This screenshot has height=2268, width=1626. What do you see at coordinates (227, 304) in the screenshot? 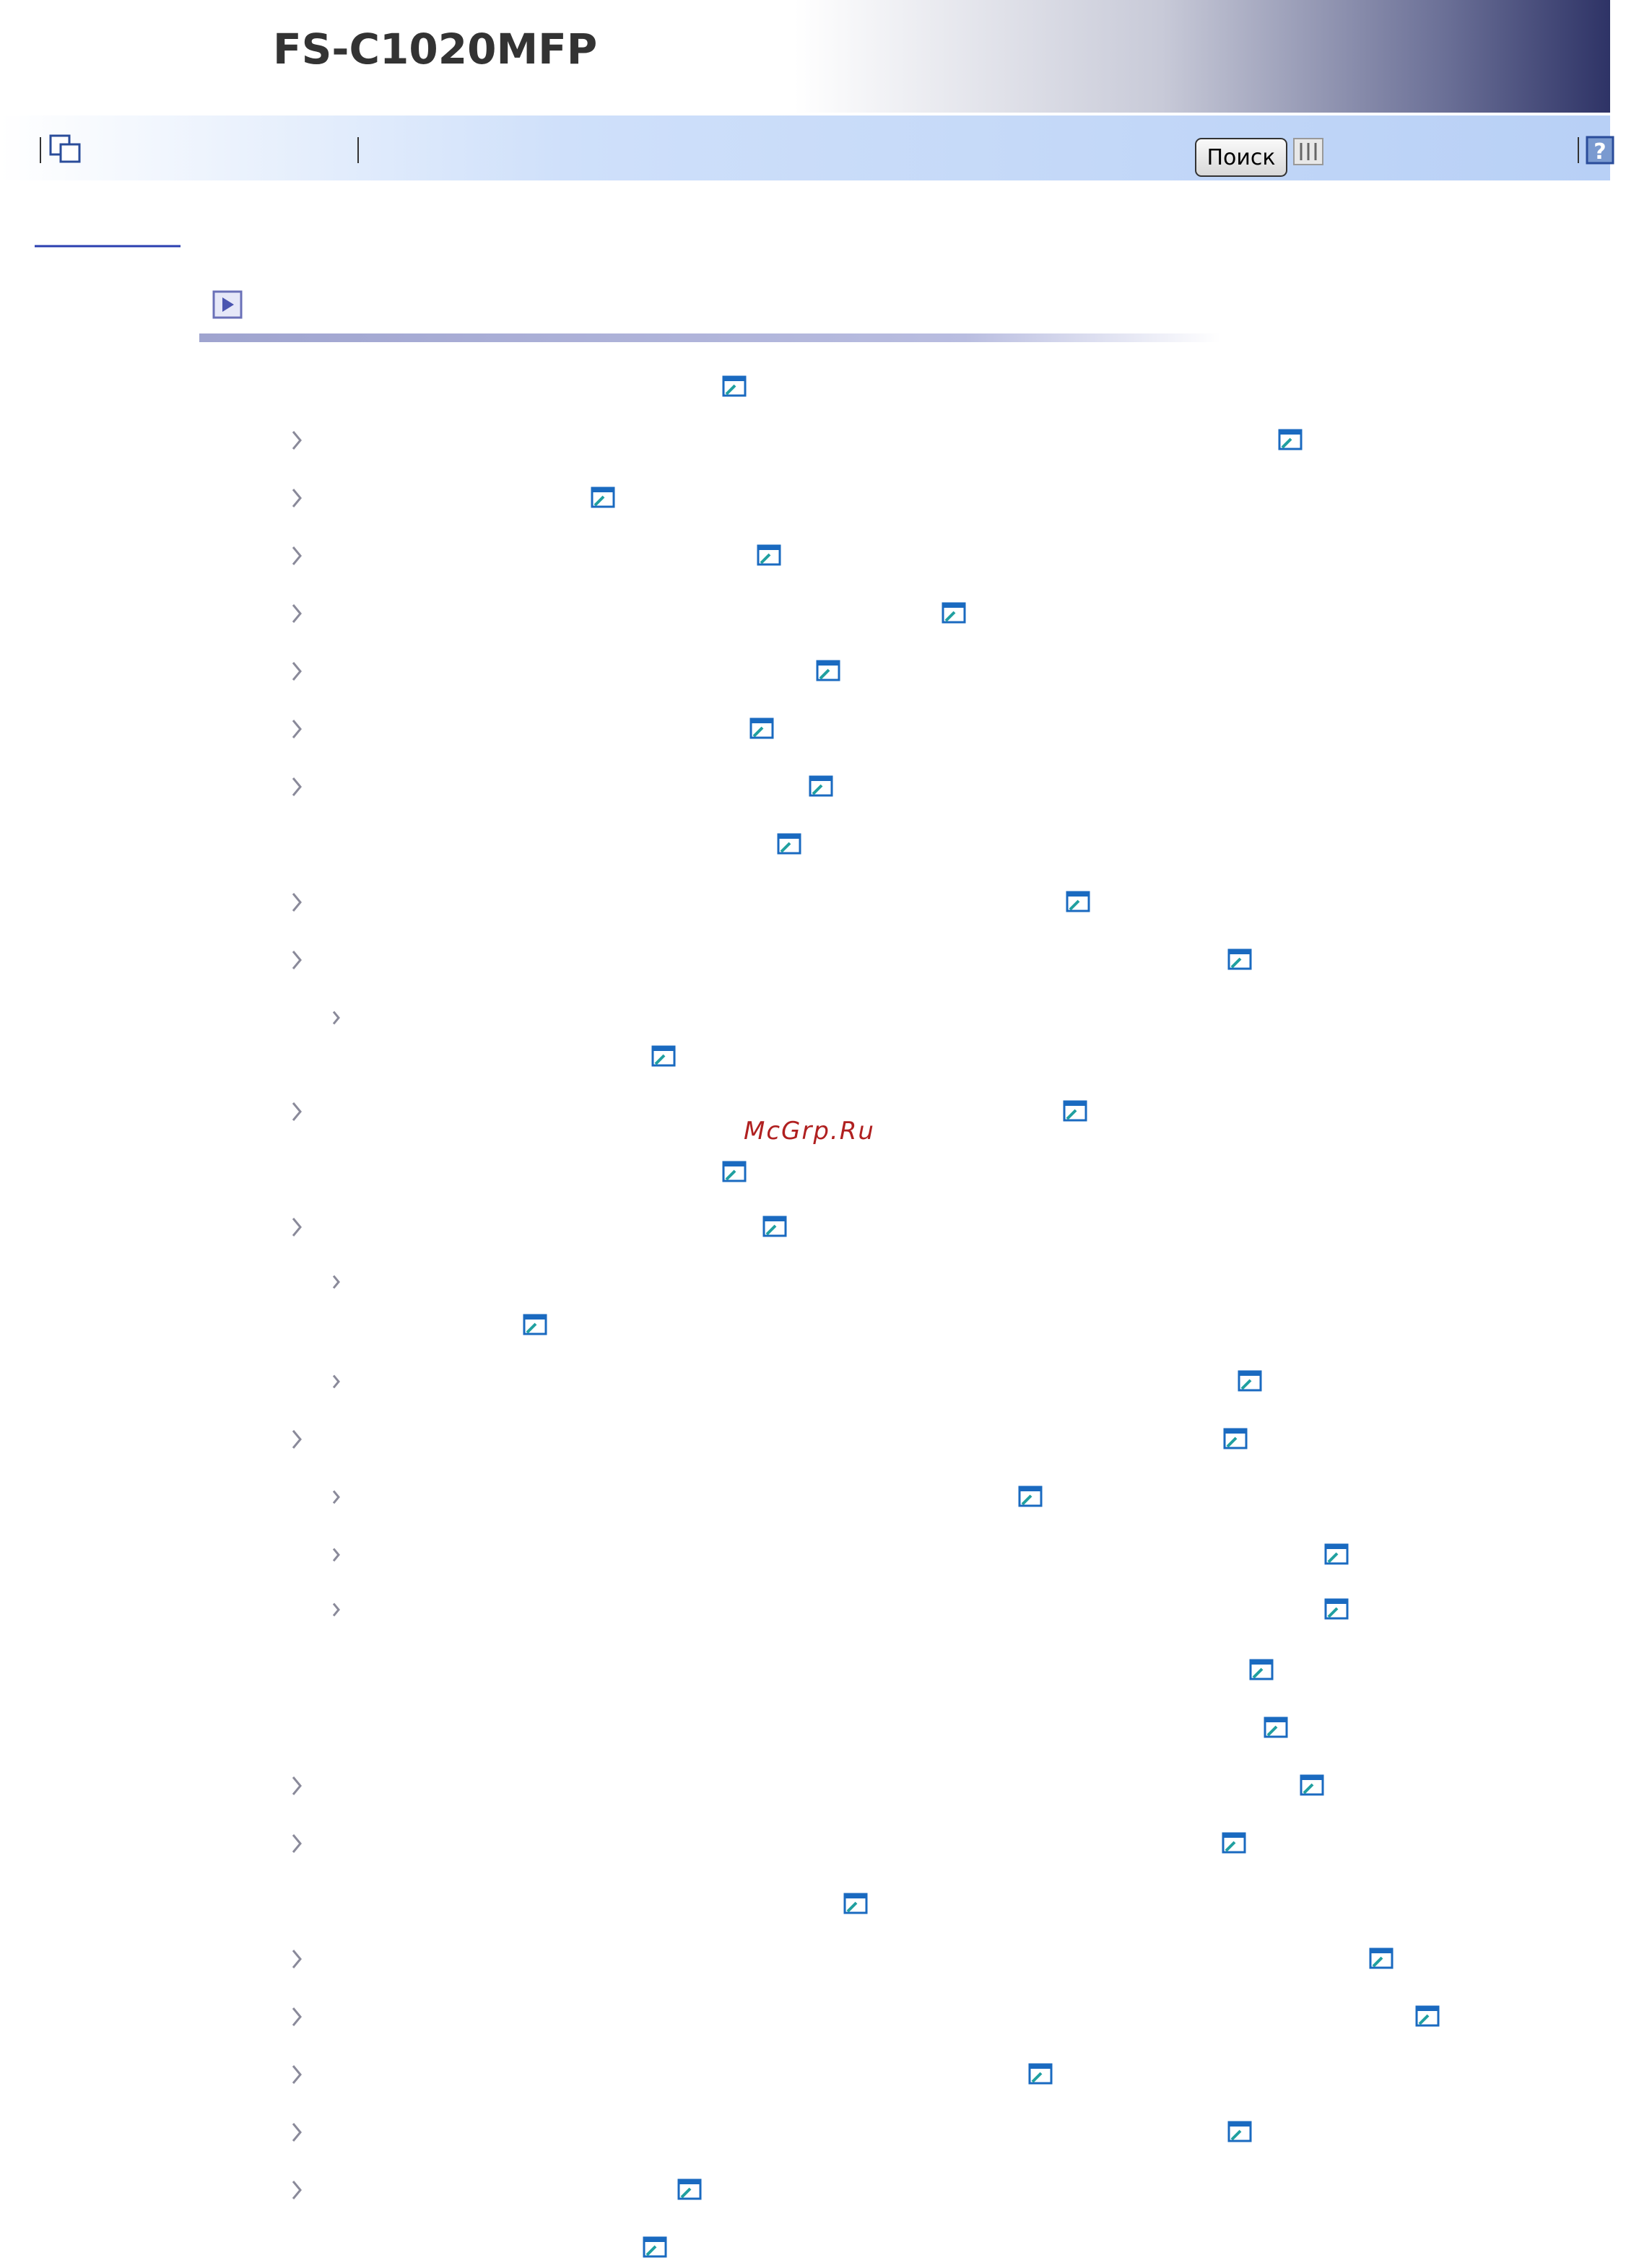
I see `section-icon` at bounding box center [227, 304].